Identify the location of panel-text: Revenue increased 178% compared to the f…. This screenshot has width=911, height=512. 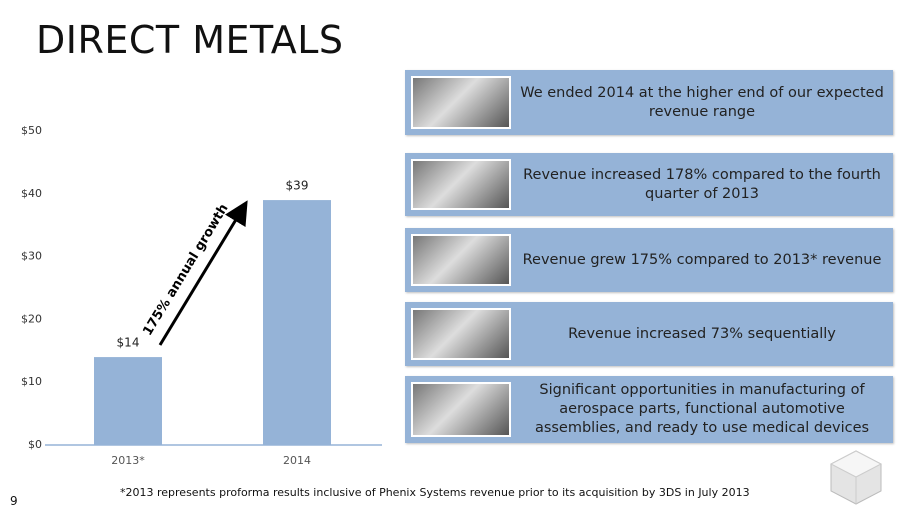
(702, 184).